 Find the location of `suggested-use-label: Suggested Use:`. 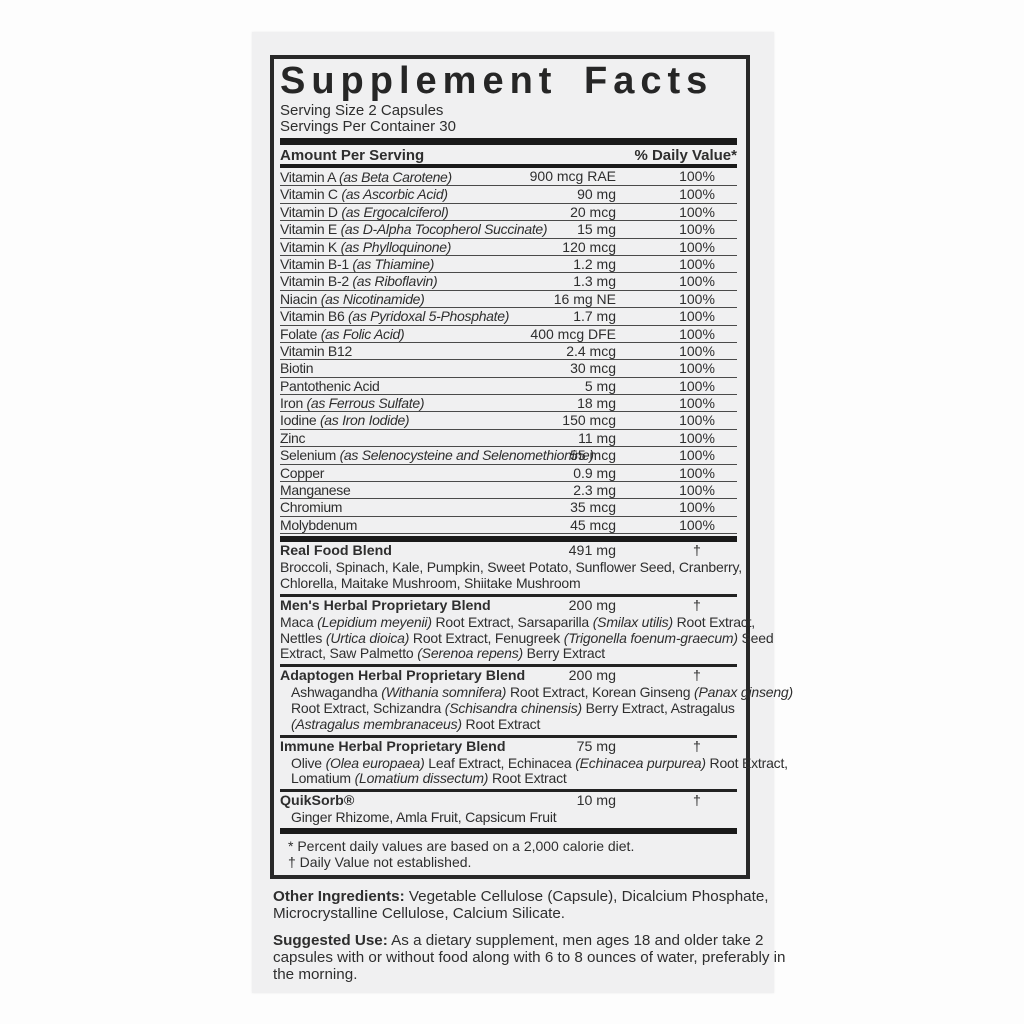

suggested-use-label: Suggested Use: is located at coordinates (330, 940).